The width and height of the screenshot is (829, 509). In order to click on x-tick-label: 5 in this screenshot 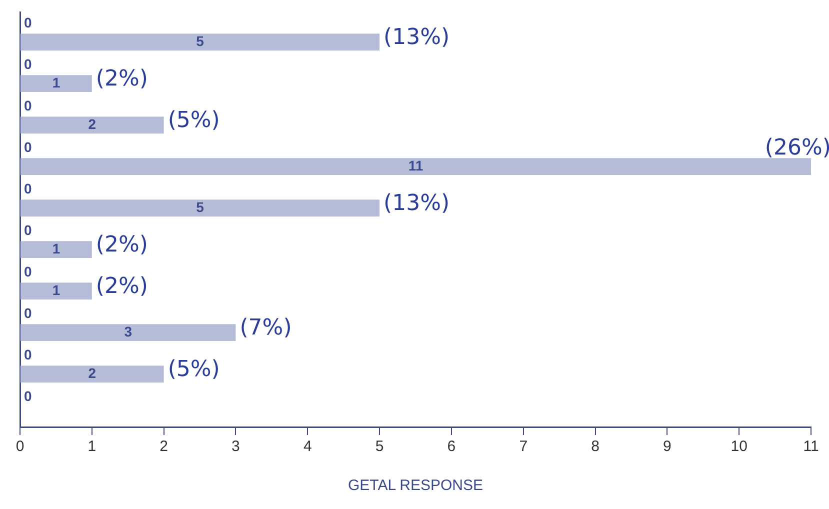, I will do `click(379, 447)`.